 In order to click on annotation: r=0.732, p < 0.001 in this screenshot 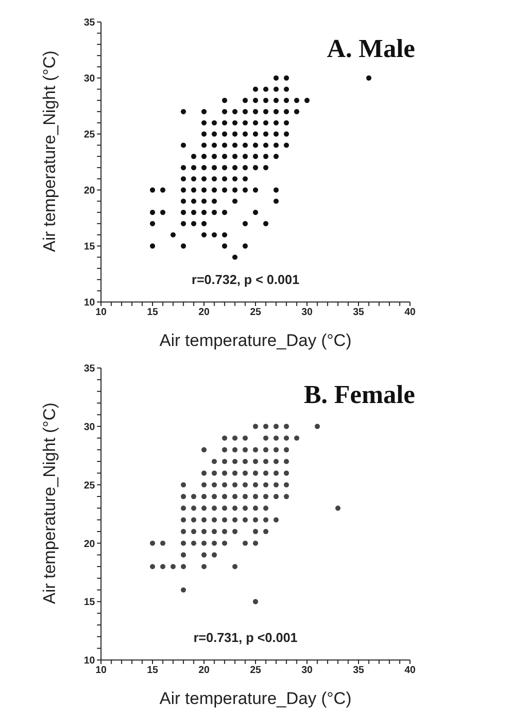, I will do `click(245, 279)`.